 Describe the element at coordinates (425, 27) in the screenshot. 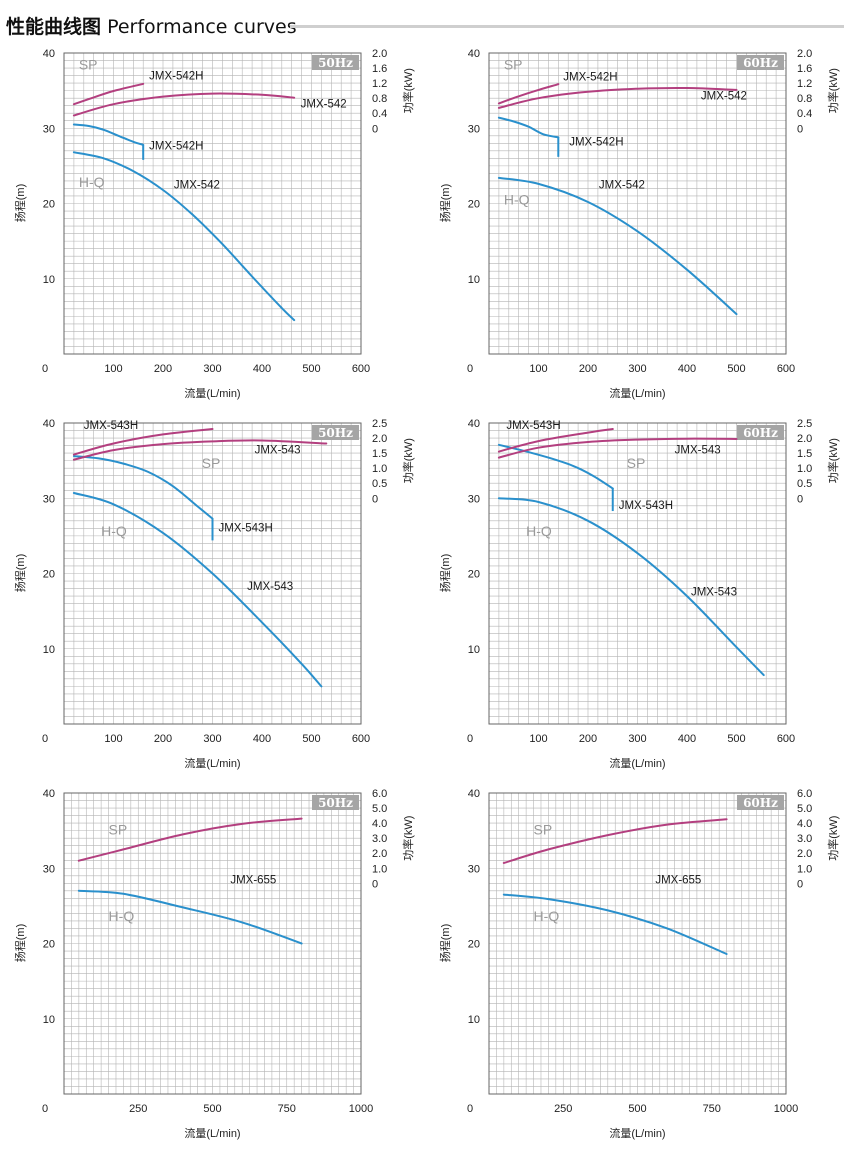

I see `page-header: 性能曲线图 Performance curves` at that location.